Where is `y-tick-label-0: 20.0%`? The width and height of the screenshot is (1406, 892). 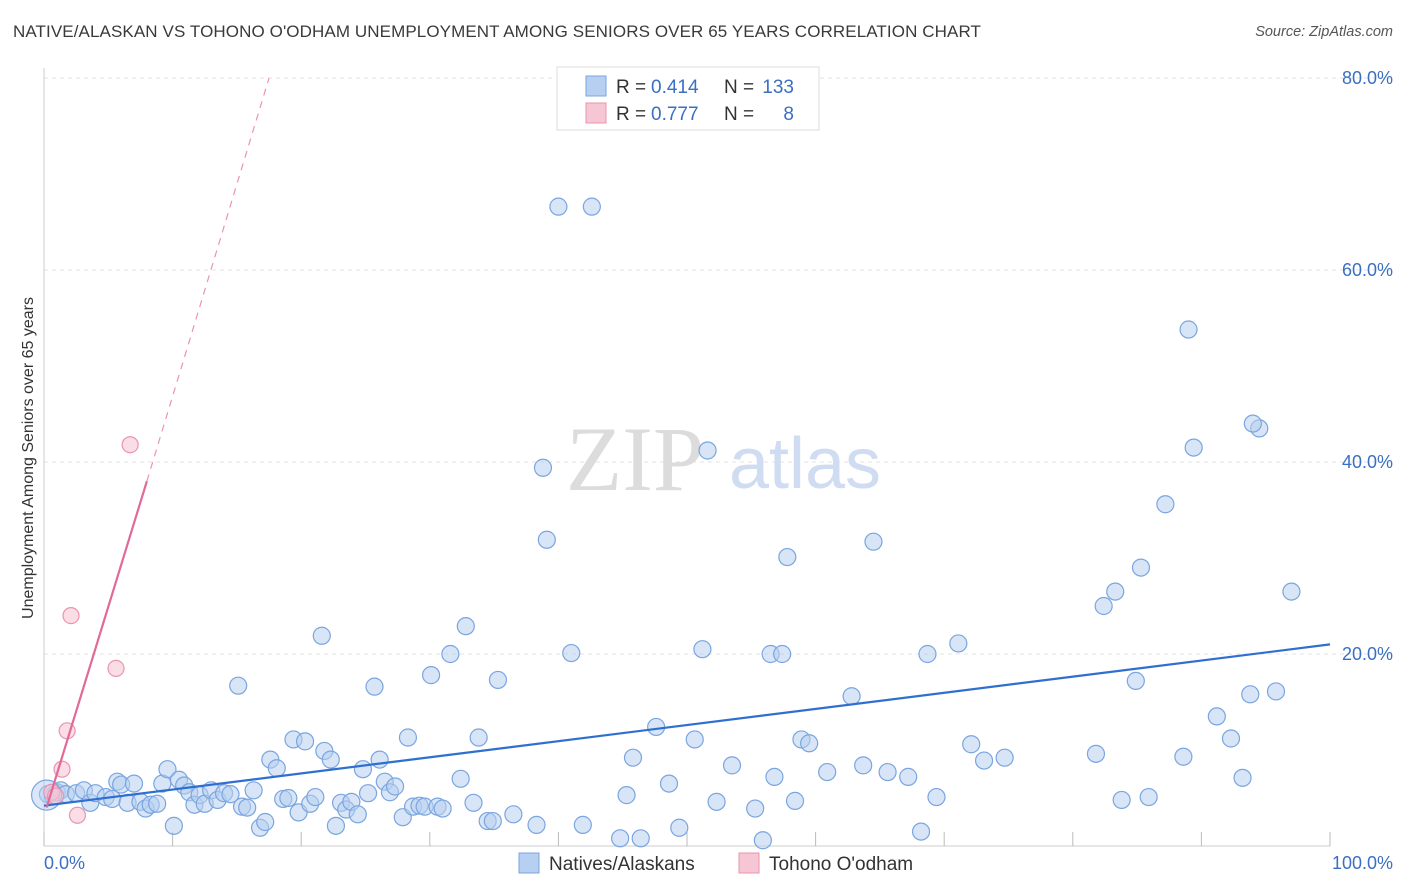 y-tick-label-0: 20.0% is located at coordinates (1367, 654).